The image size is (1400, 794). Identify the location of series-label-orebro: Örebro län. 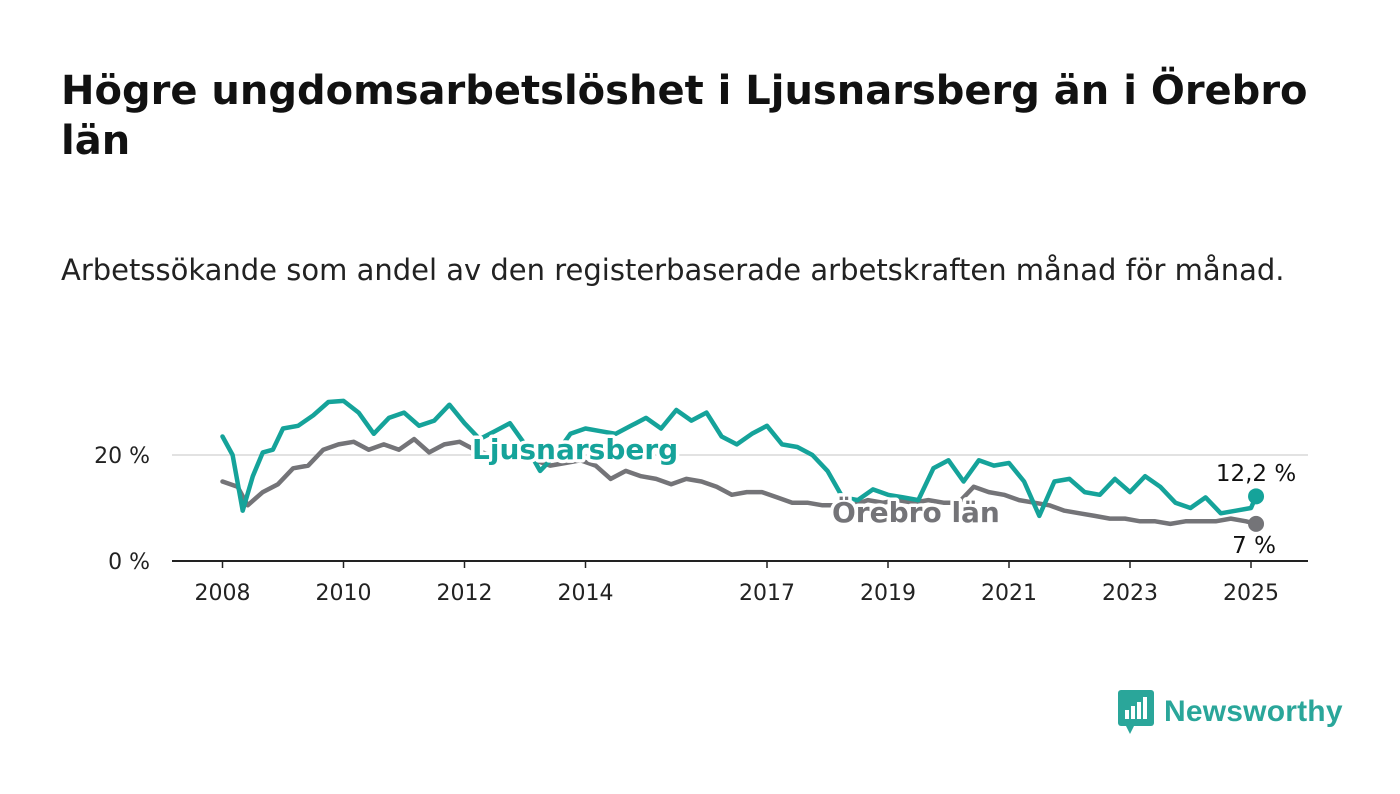
(916, 512).